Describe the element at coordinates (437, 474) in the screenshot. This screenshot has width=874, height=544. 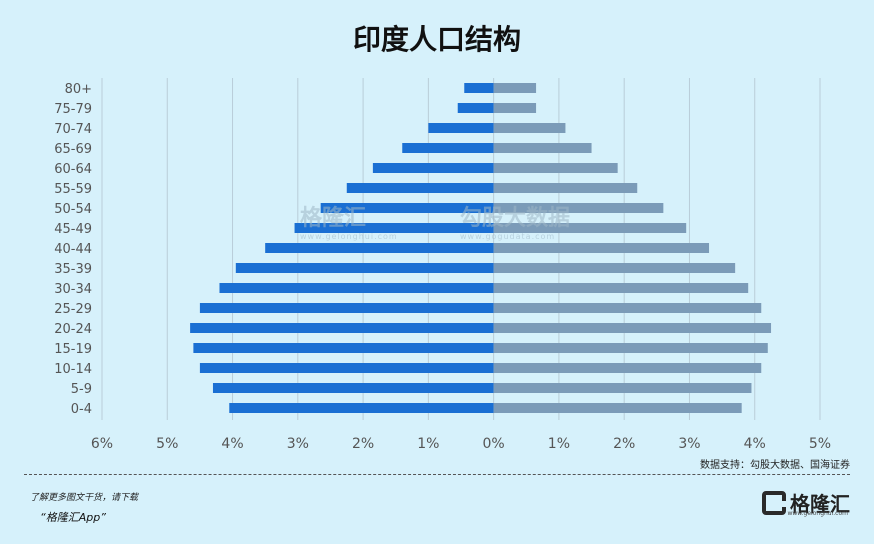
I see `footer-divider` at that location.